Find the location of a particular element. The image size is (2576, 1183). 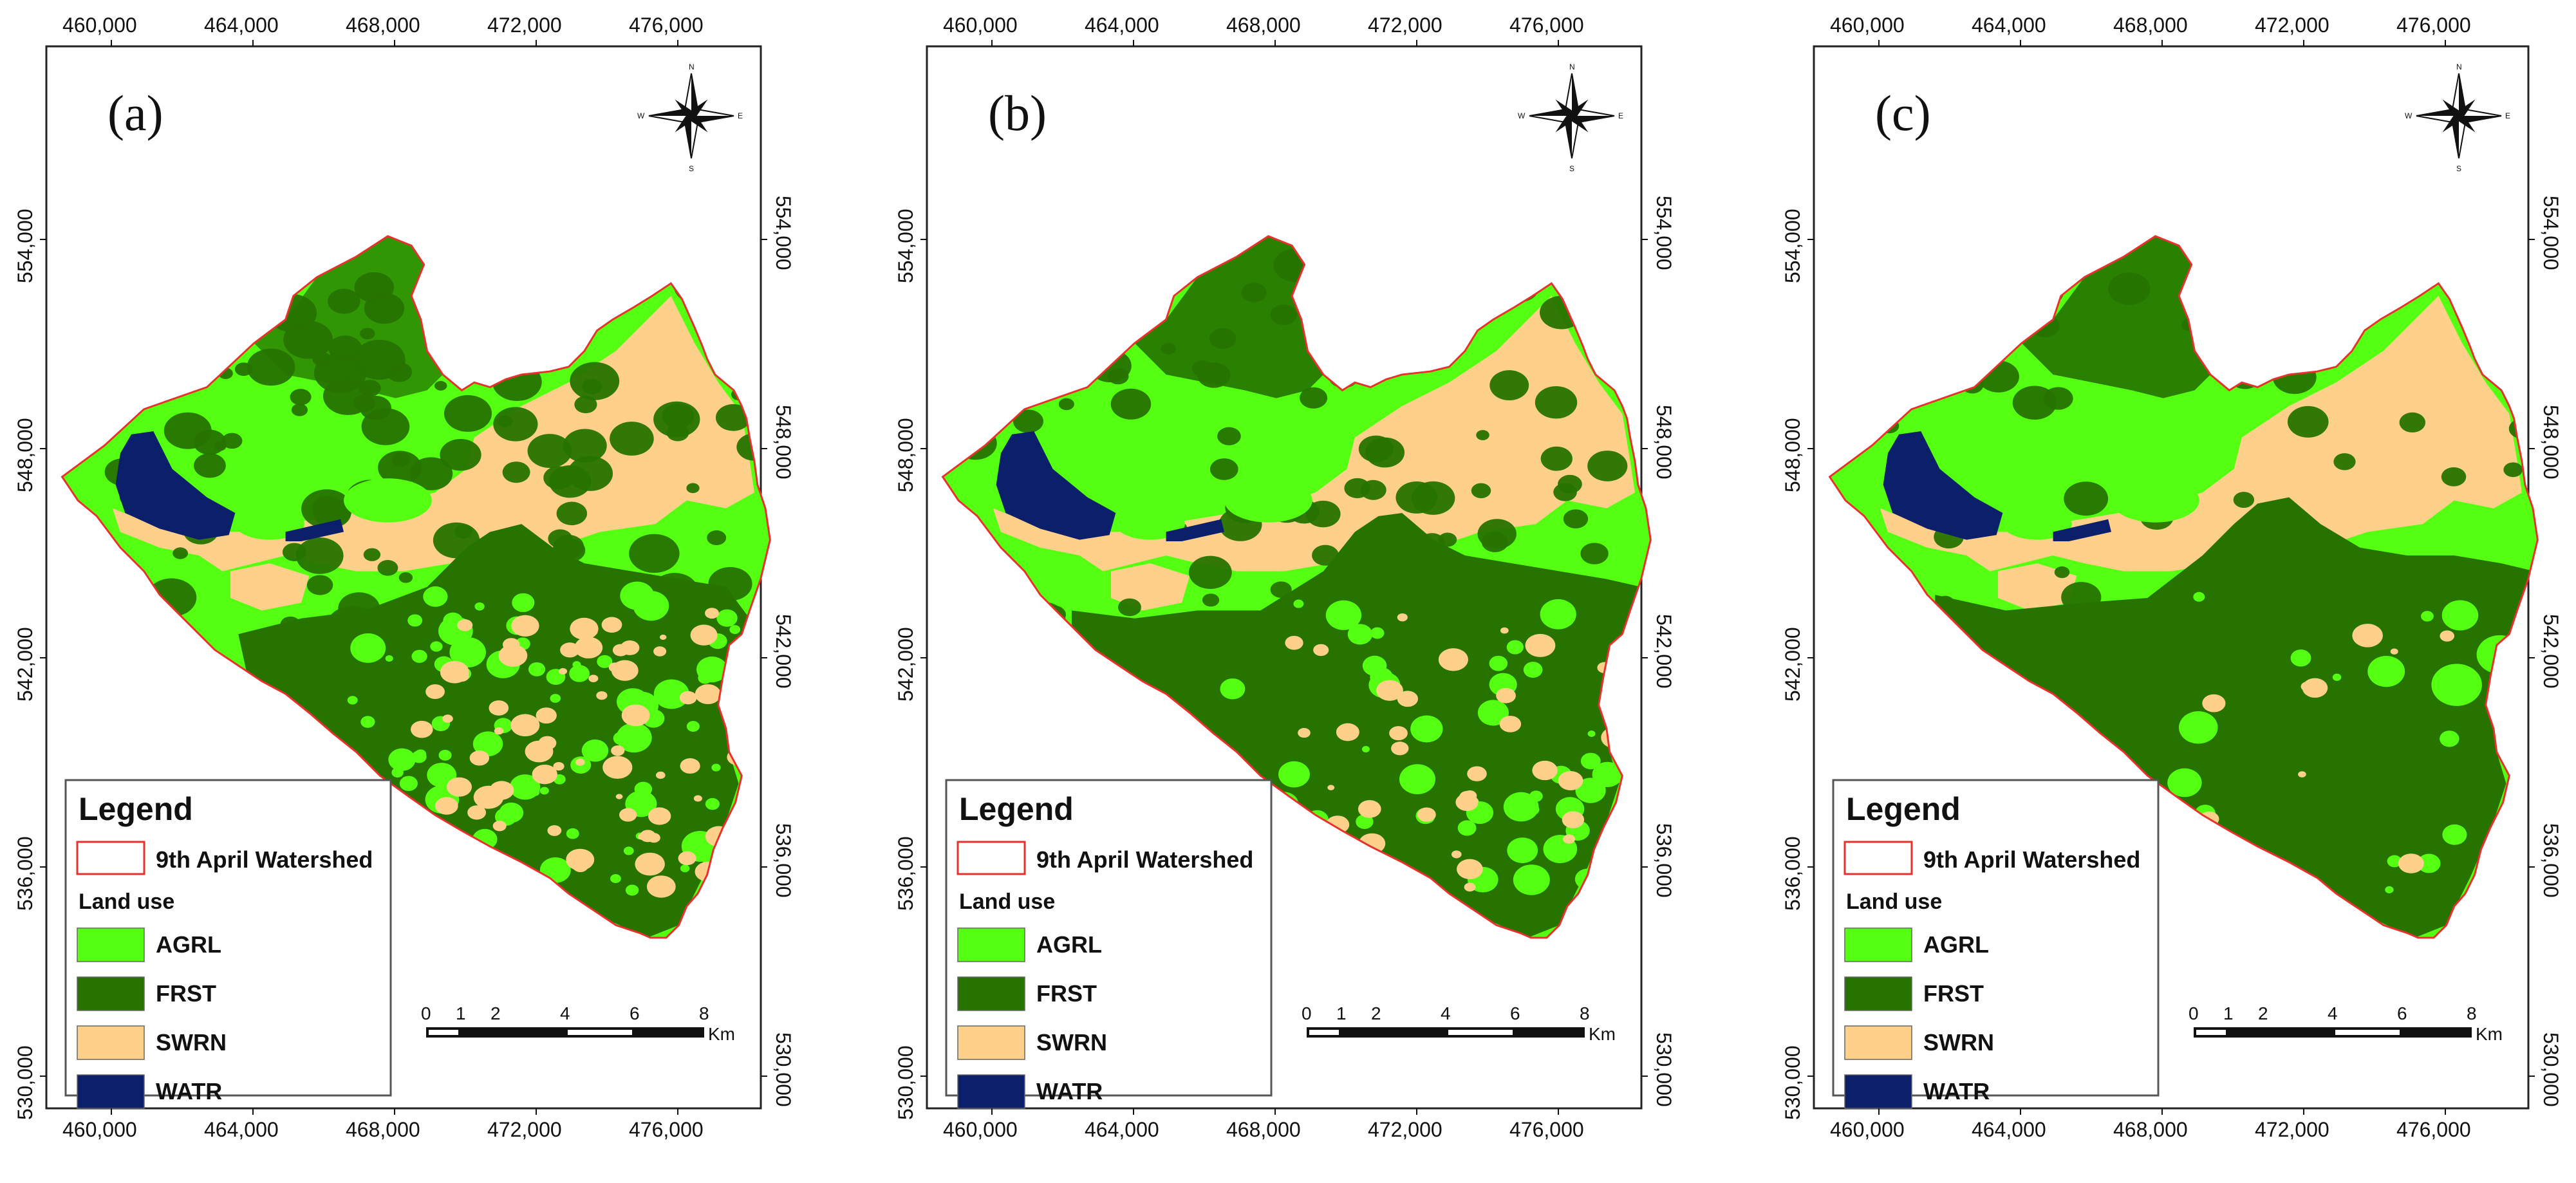

legend-class-label: WATR is located at coordinates (1956, 1091).